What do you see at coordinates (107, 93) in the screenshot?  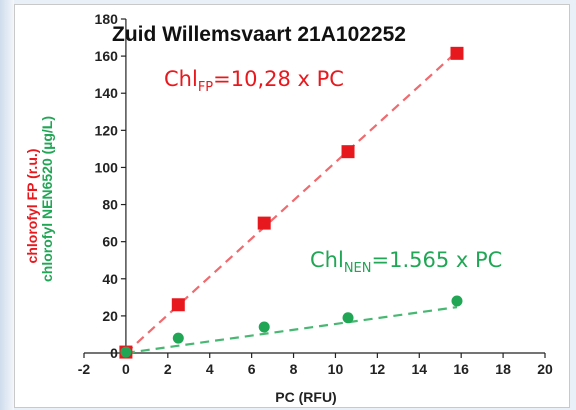 I see `y-tick-label: 140` at bounding box center [107, 93].